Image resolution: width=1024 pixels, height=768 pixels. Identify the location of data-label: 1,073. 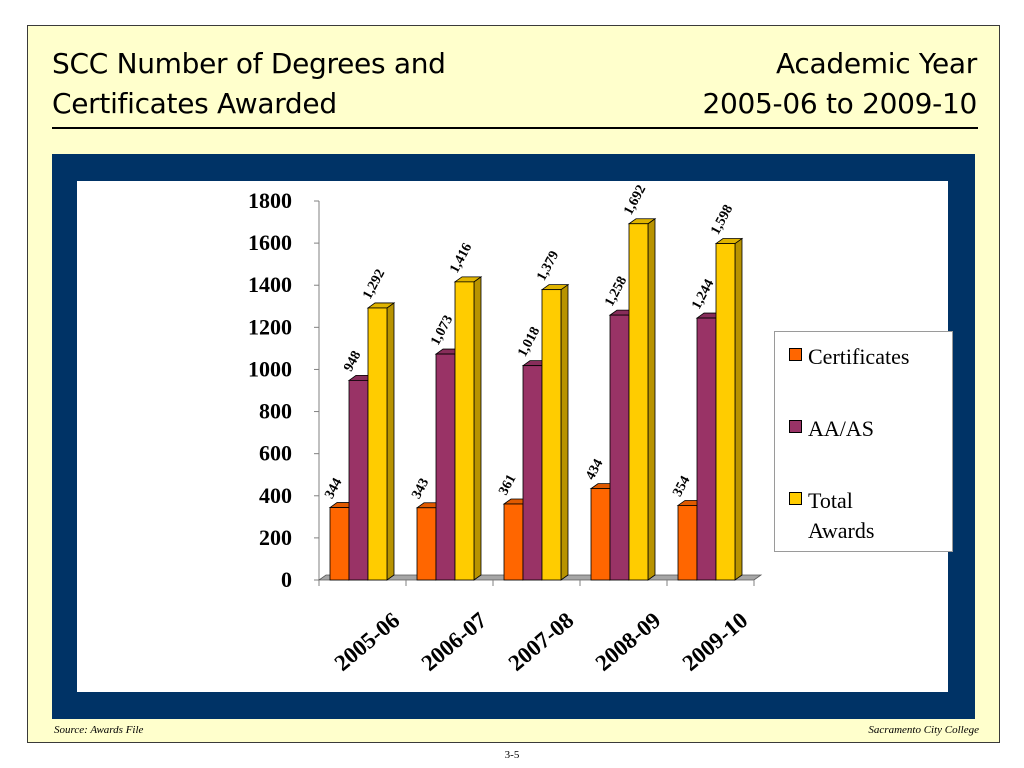
(442, 330).